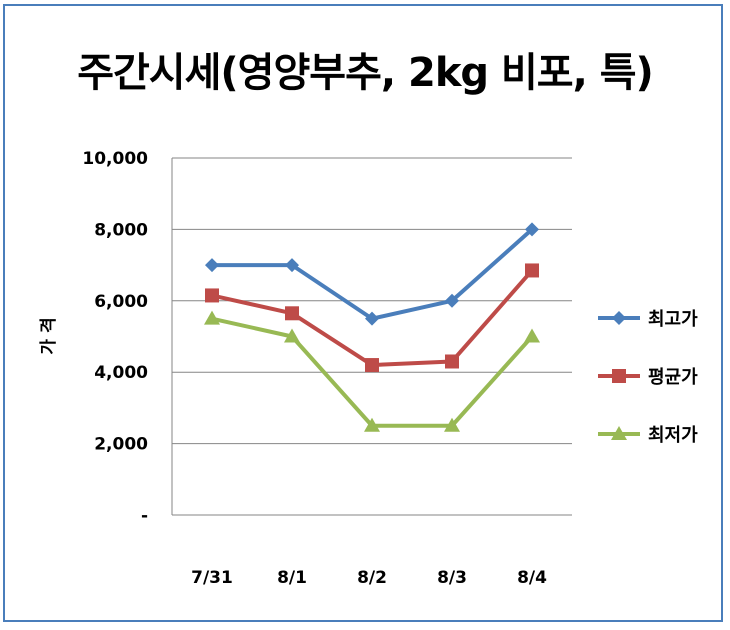 The height and width of the screenshot is (630, 730). What do you see at coordinates (144, 516) in the screenshot?
I see `y-tick-label: -` at bounding box center [144, 516].